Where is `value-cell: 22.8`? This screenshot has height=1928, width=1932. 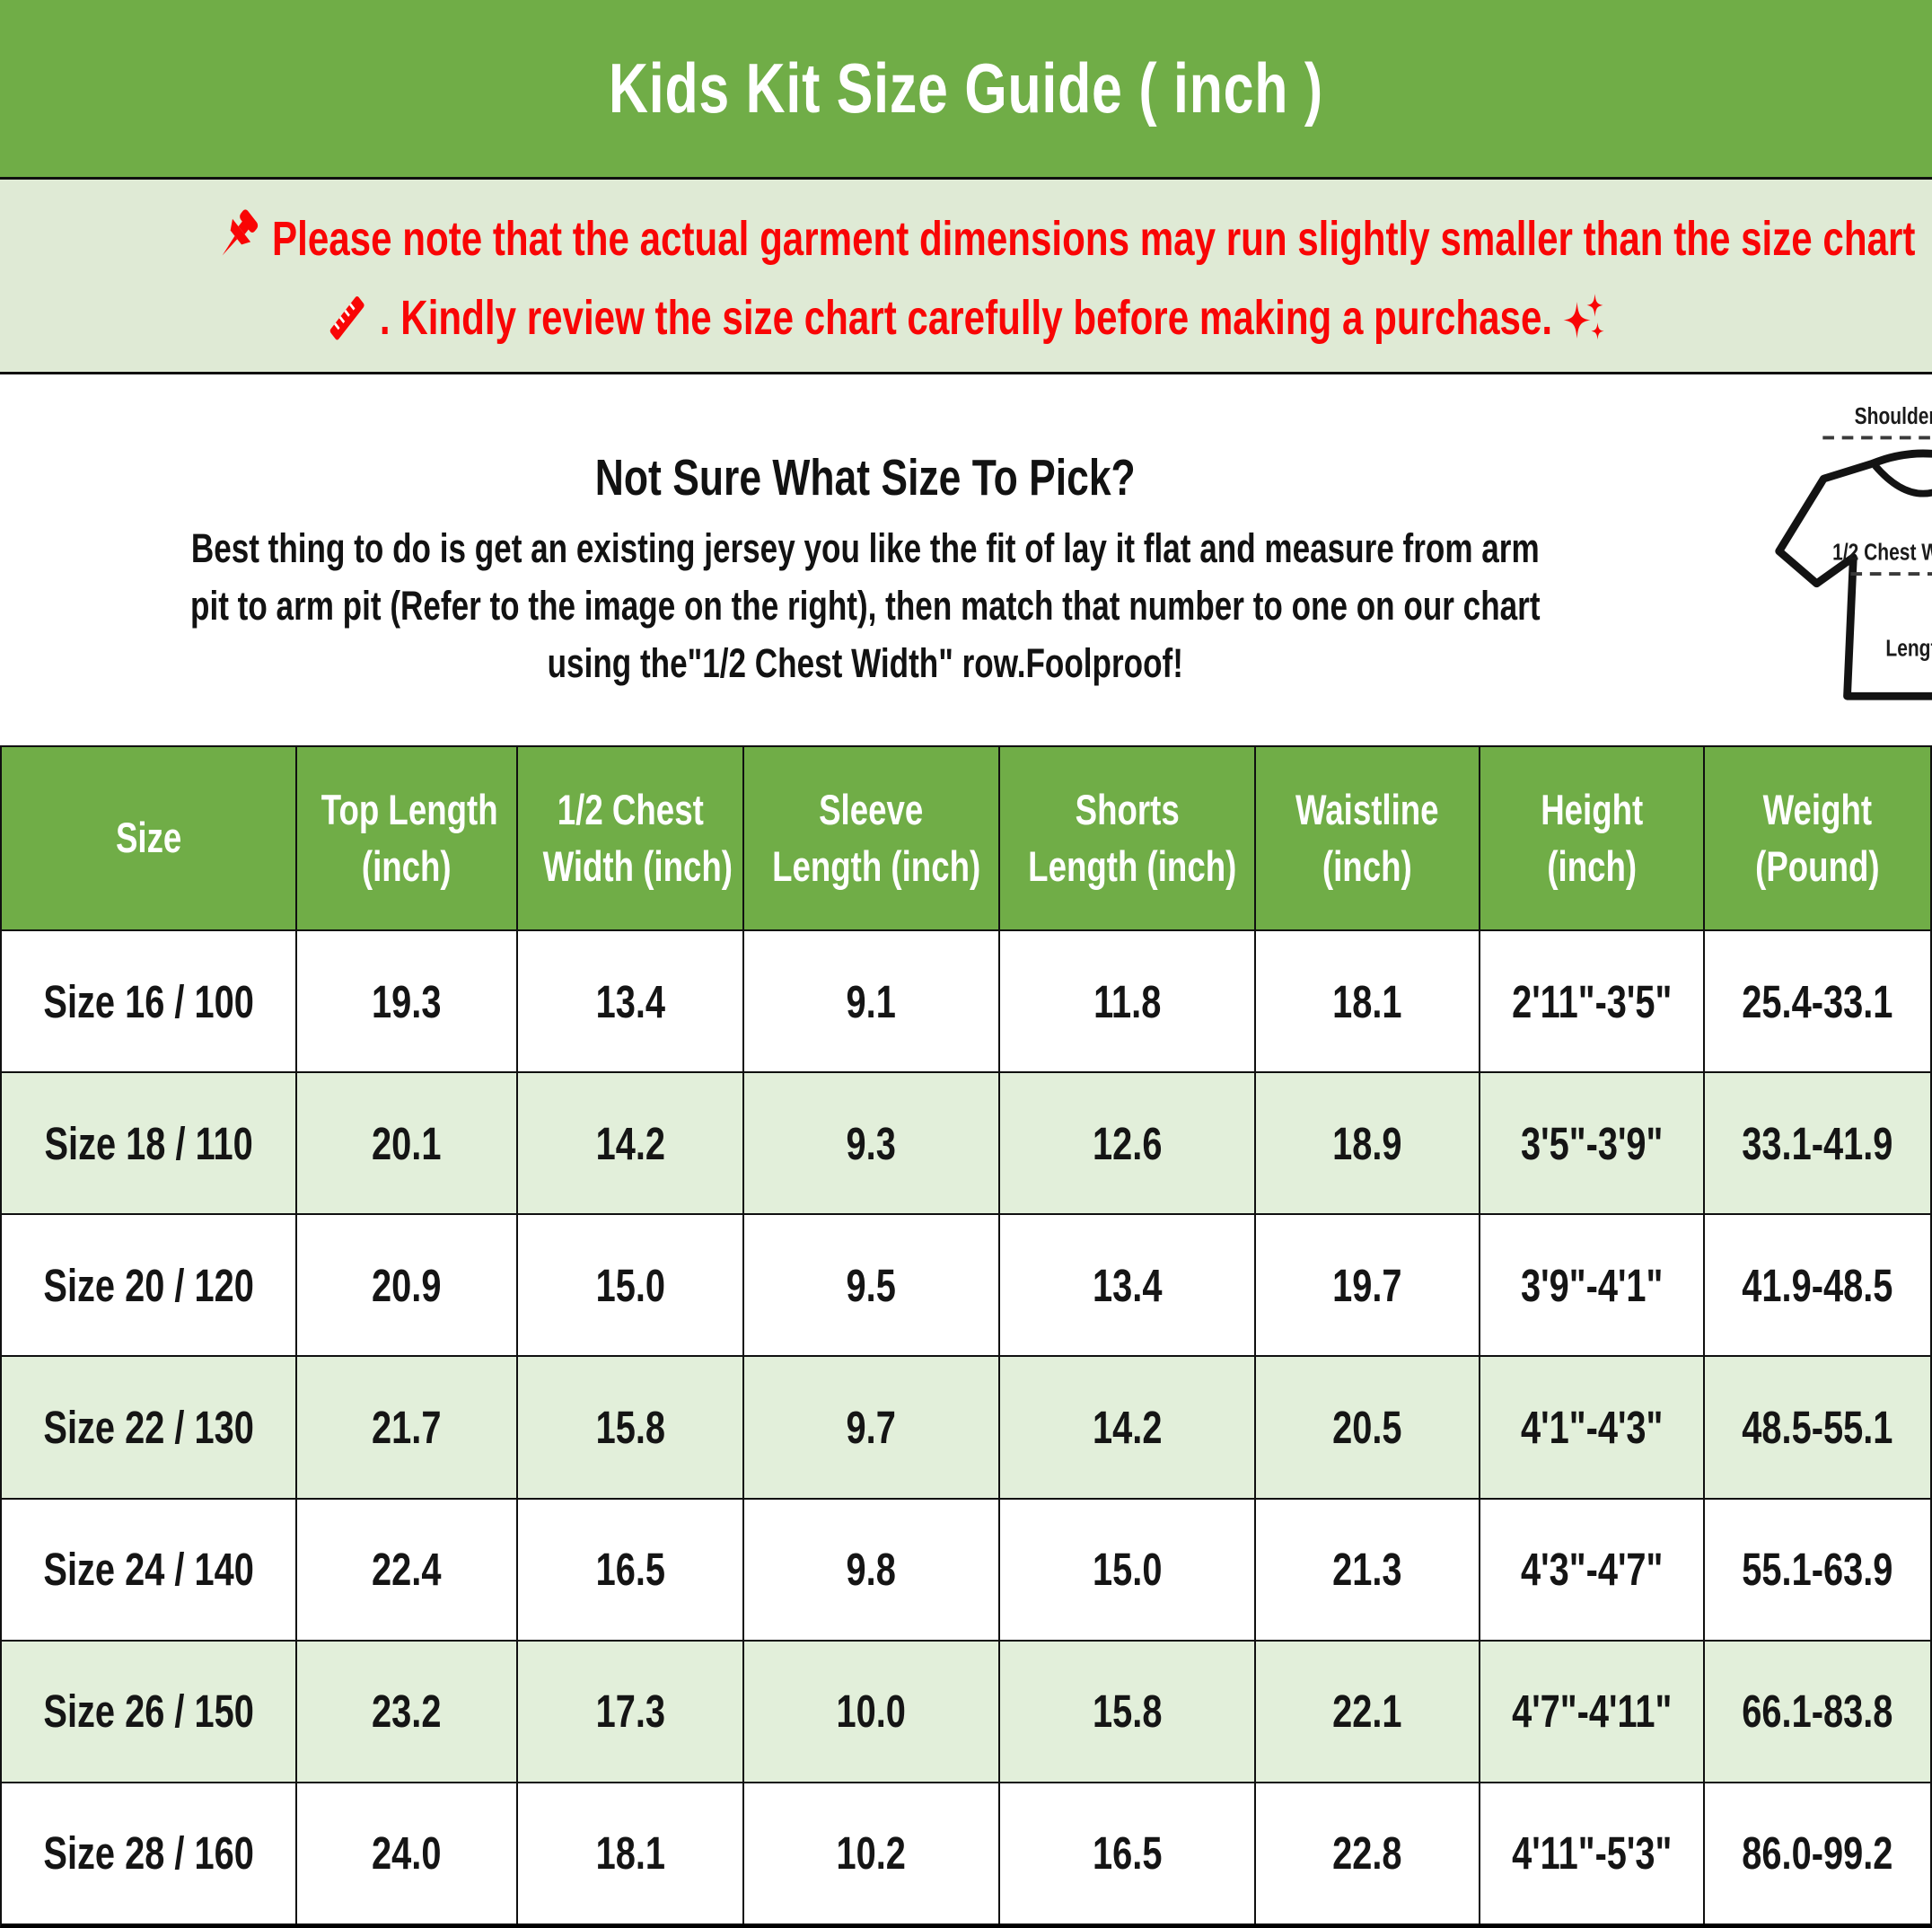
value-cell: 22.8 is located at coordinates (1368, 1853).